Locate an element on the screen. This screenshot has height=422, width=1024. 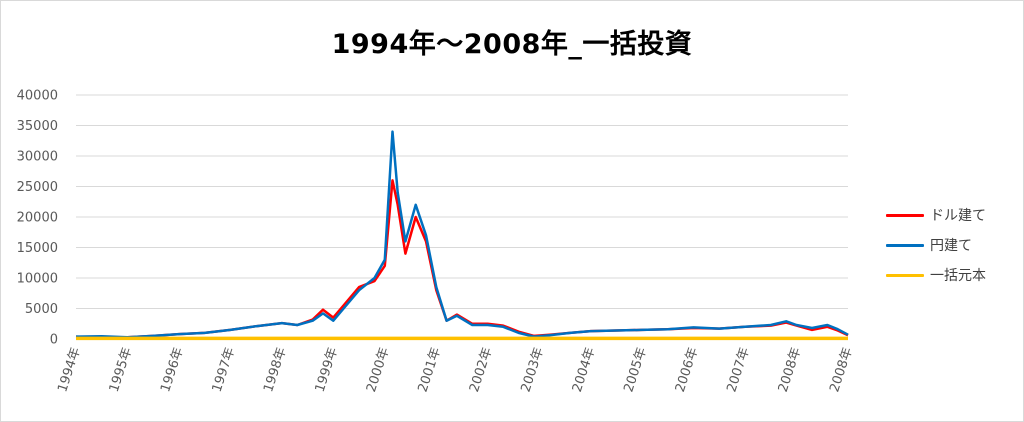
legend-item-jpy: 円建て is located at coordinates (951, 245).